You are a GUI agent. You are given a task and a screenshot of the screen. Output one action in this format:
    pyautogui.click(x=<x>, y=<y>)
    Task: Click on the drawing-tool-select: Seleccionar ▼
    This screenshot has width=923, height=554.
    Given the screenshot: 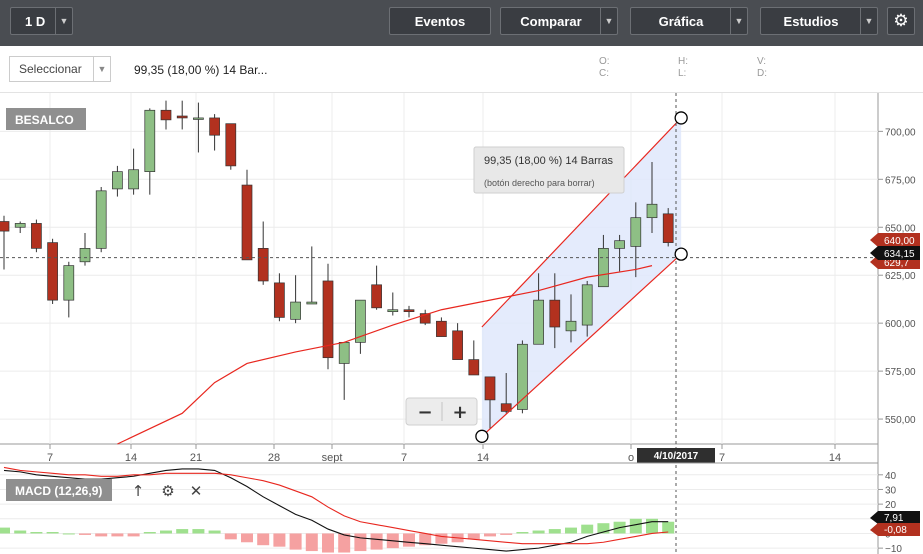 What is the action you would take?
    pyautogui.click(x=60, y=69)
    